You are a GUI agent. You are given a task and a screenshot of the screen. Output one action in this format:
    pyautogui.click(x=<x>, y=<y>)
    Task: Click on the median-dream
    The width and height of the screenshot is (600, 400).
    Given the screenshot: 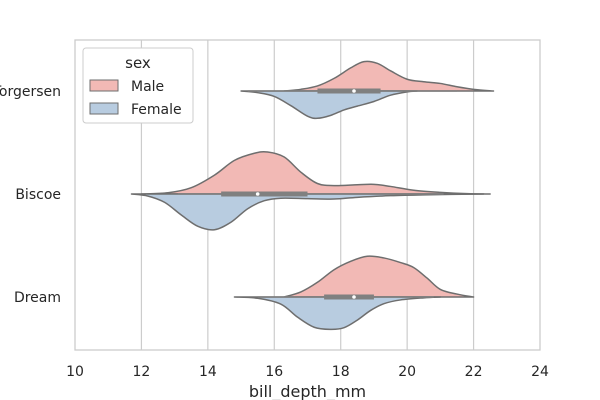 What is the action you would take?
    pyautogui.click(x=354, y=297)
    